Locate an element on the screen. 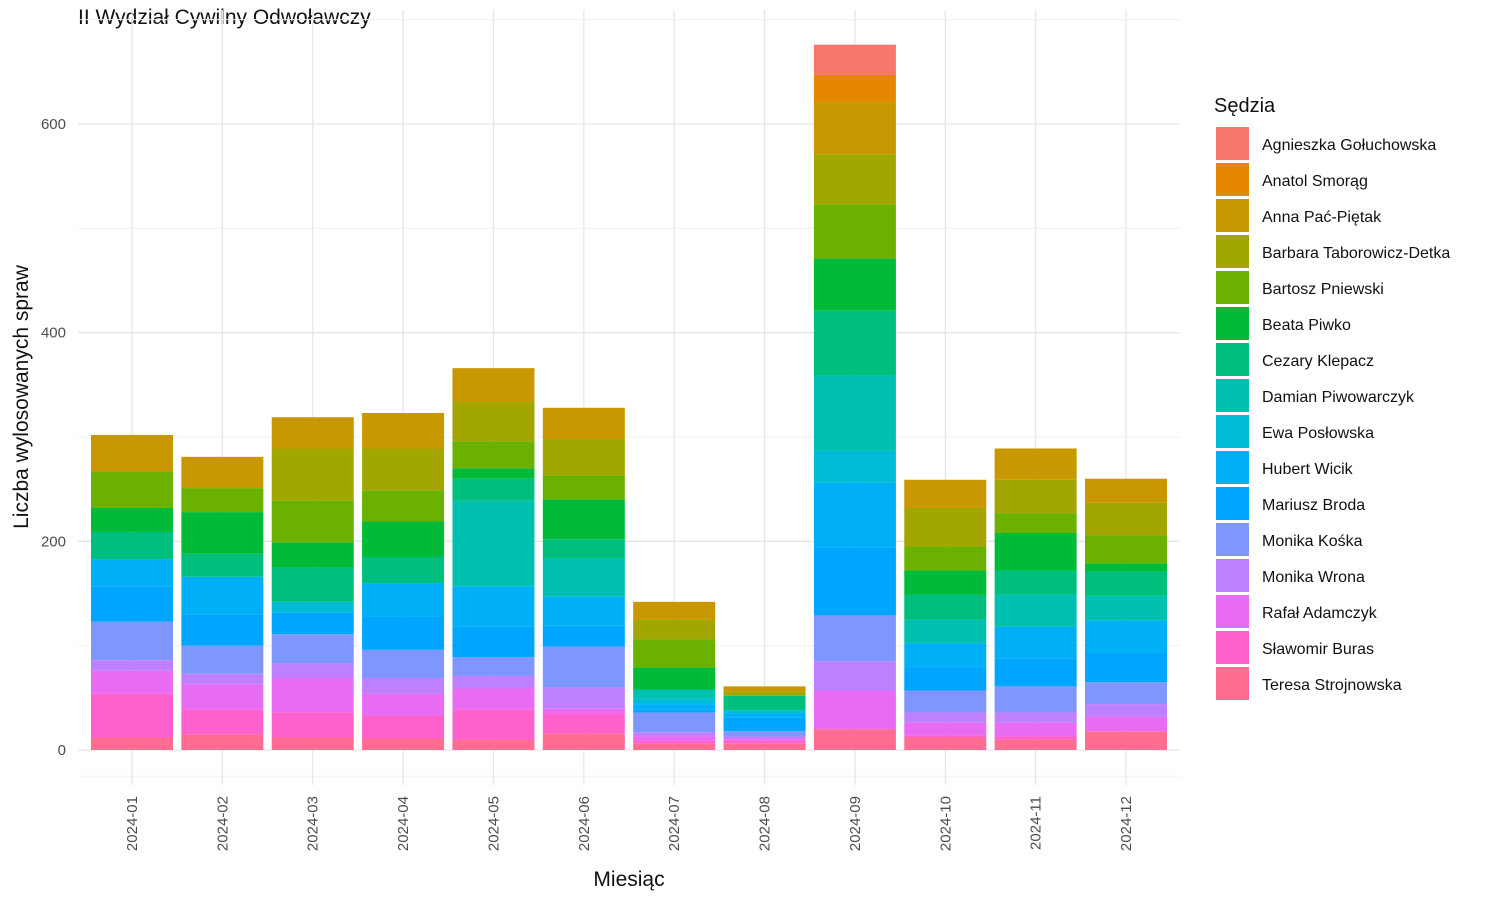 Image resolution: width=1500 pixels, height=900 pixels. legend-label: Sławomir Buras is located at coordinates (1318, 649).